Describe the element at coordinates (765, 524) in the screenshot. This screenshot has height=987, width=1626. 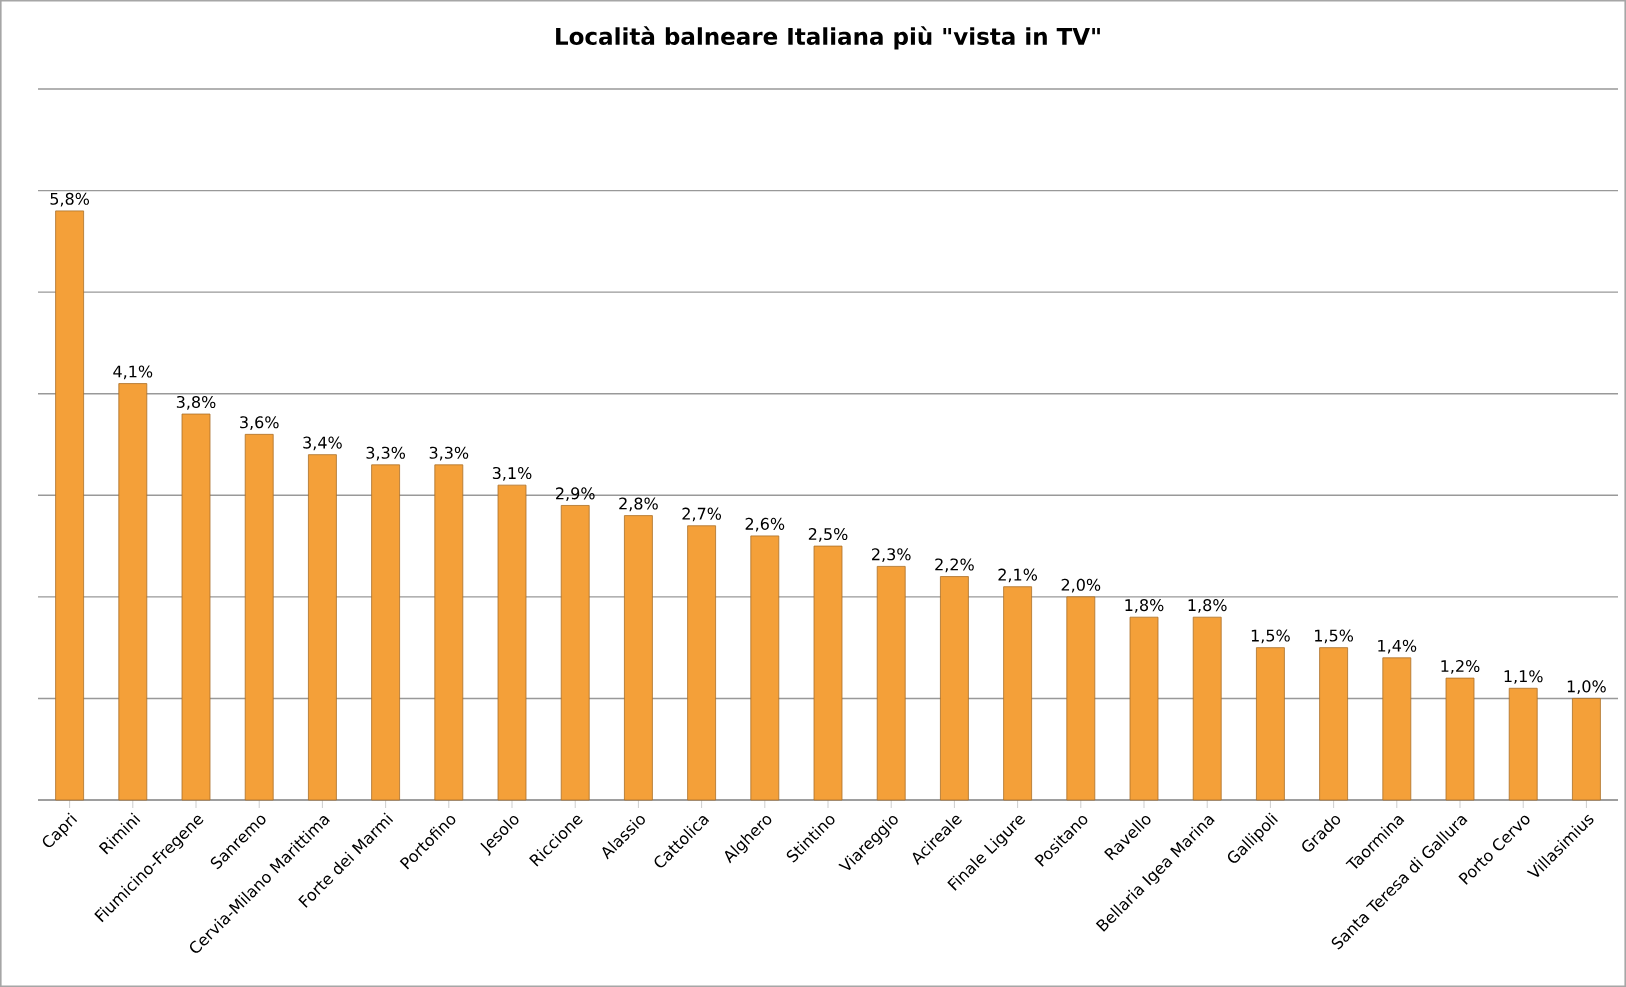
I see `data-label: 2,6%` at that location.